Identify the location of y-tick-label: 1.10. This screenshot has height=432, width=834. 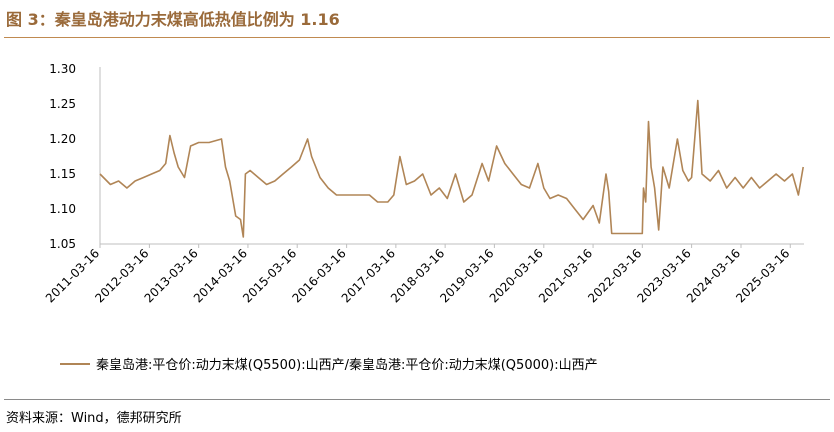
(62, 209).